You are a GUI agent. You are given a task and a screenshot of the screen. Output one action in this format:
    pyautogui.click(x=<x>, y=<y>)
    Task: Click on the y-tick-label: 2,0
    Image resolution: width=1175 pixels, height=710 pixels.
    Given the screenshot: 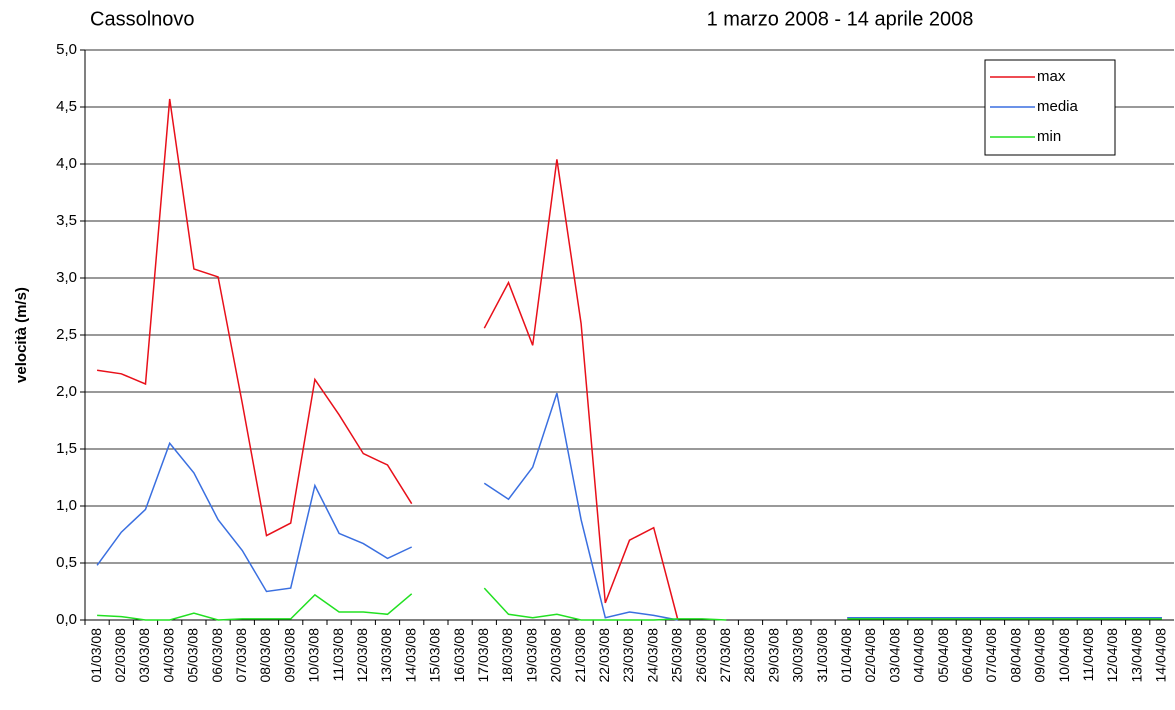 What is the action you would take?
    pyautogui.click(x=66, y=391)
    